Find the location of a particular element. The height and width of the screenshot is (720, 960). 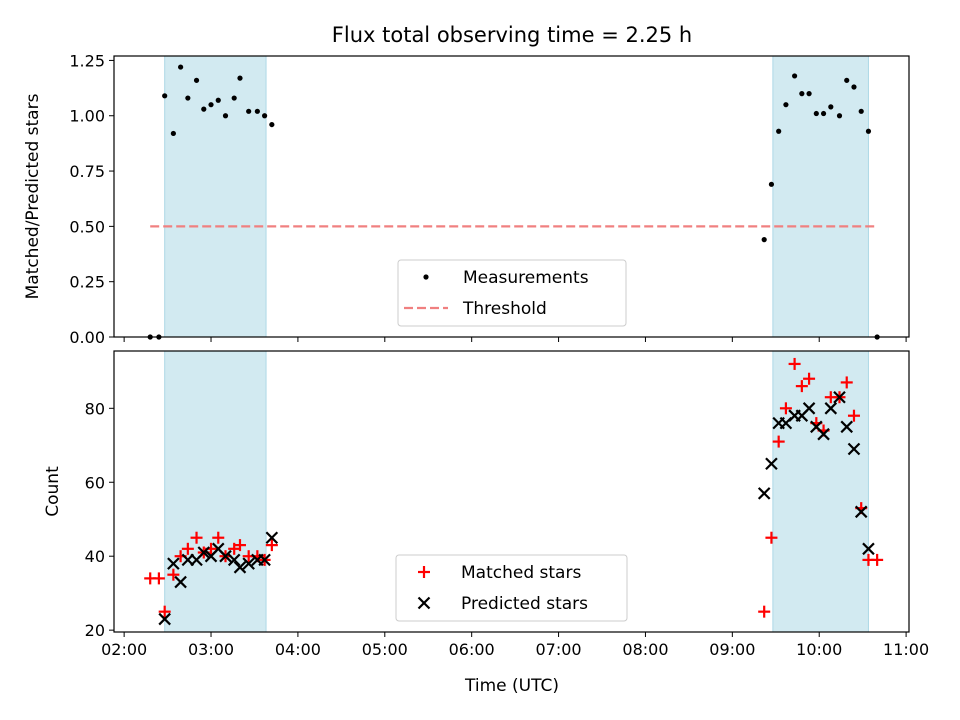

x-tick-label: 05:00 is located at coordinates (385, 649).